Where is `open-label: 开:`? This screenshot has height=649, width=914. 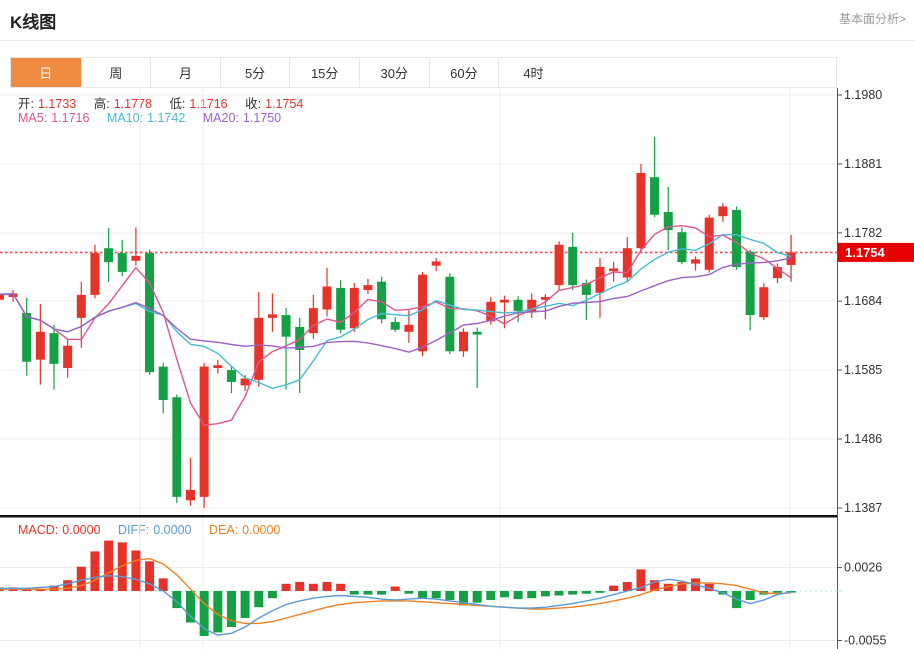
open-label: 开: is located at coordinates (26, 104).